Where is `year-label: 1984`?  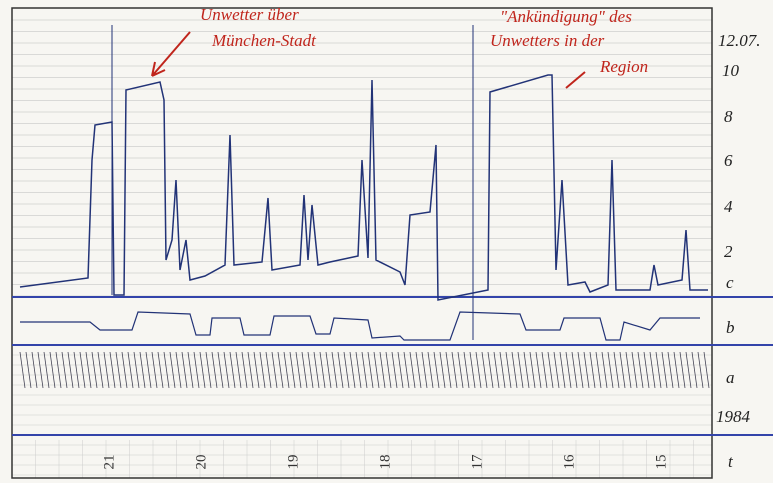
year-label: 1984 is located at coordinates (733, 416).